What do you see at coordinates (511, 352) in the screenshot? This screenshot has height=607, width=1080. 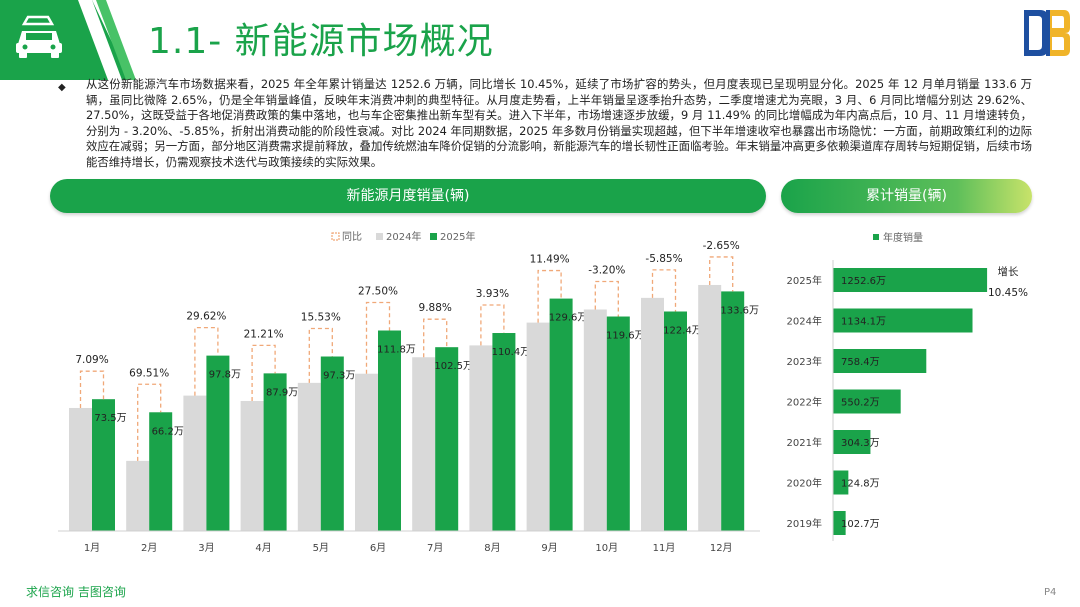 I see `bar-value-label: 110.4万` at bounding box center [511, 352].